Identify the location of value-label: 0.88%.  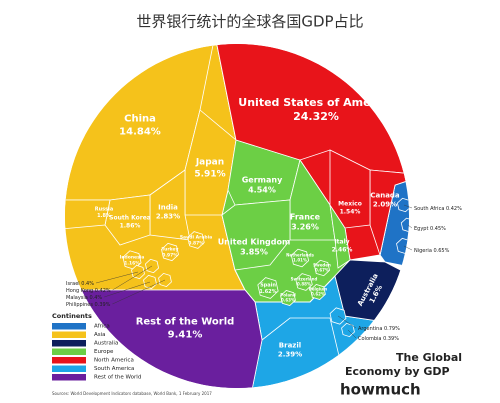
(304, 284).